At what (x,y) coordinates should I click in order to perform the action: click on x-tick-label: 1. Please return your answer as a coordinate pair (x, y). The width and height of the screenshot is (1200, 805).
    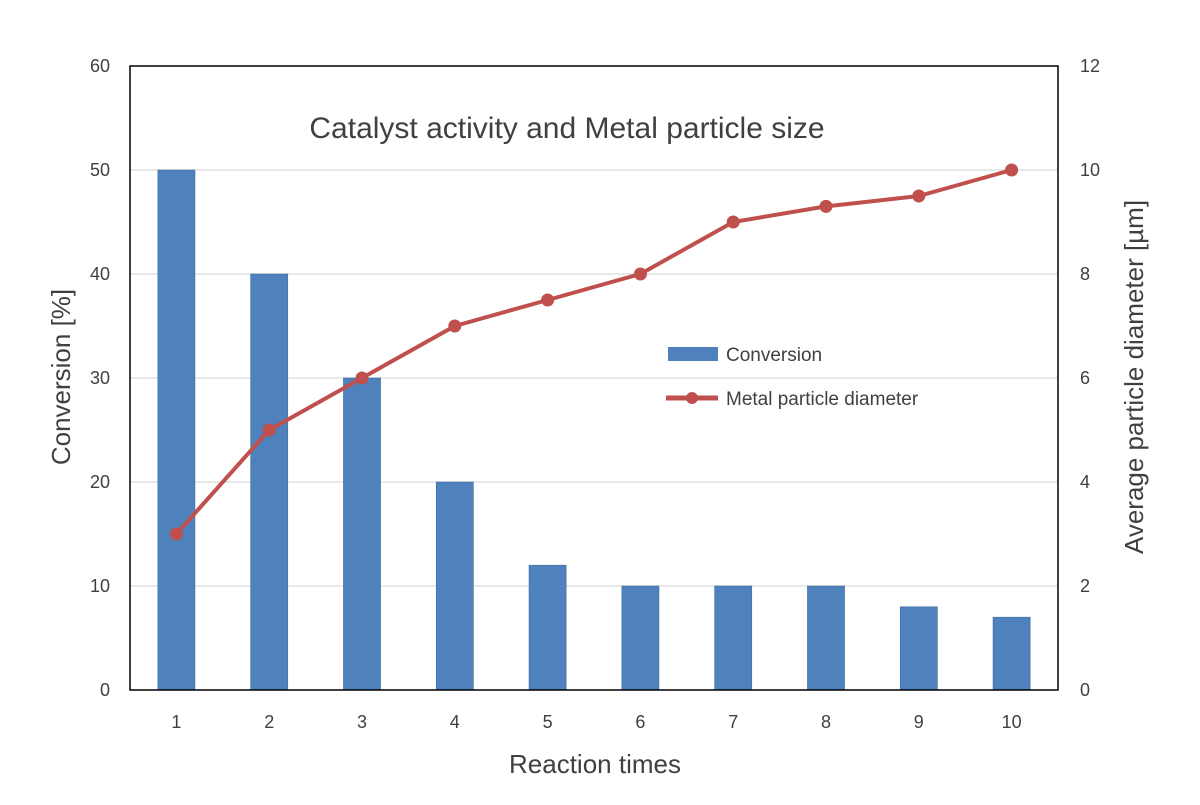
    Looking at the image, I should click on (176, 722).